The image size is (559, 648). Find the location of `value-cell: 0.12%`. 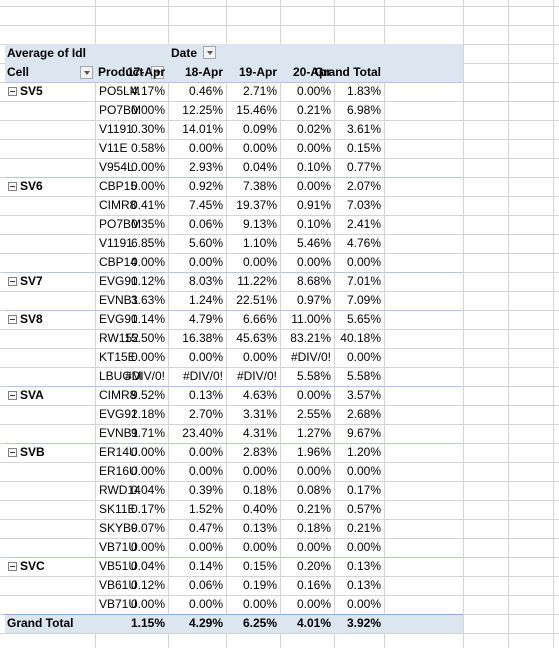

value-cell: 0.12% is located at coordinates (147, 281).